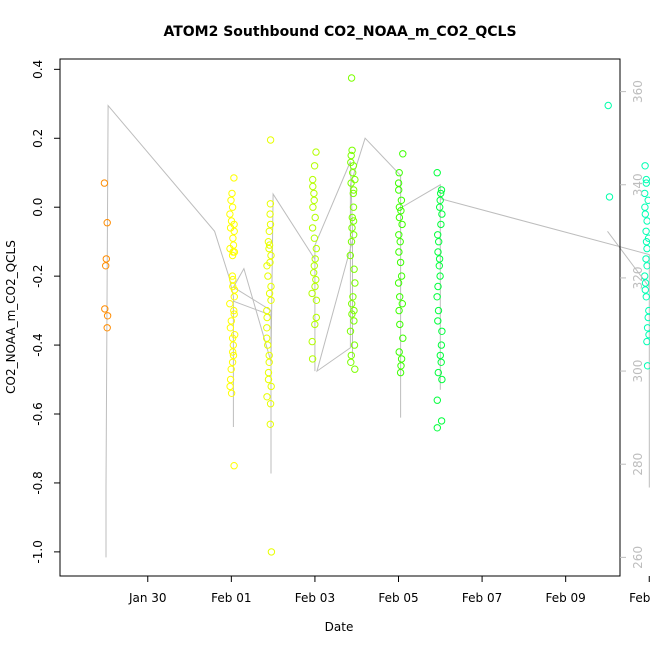 Image resolution: width=650 pixels, height=650 pixels. What do you see at coordinates (38, 482) in the screenshot?
I see `y-tick-label: -0.8` at bounding box center [38, 482].